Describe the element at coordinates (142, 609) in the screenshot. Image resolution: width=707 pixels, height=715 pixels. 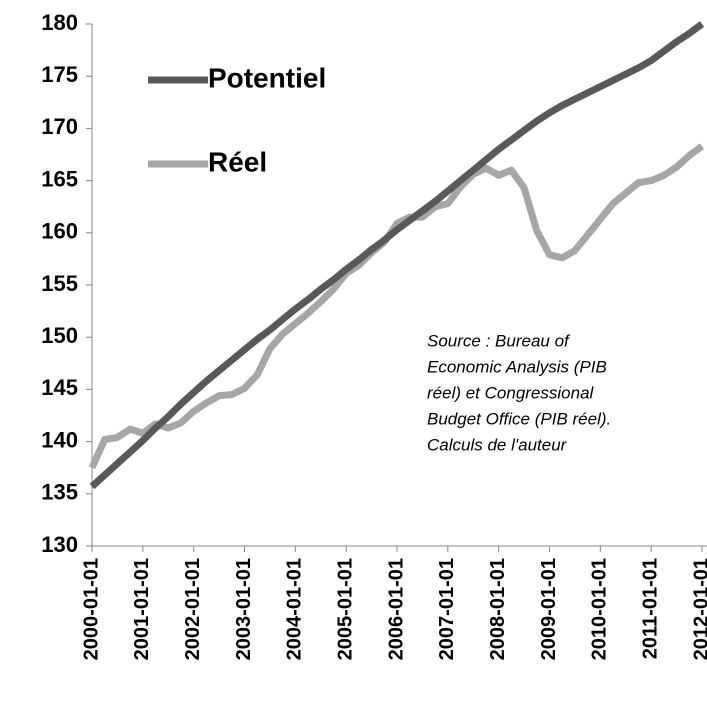
I see `x-tick-label: 2001-01-01` at that location.